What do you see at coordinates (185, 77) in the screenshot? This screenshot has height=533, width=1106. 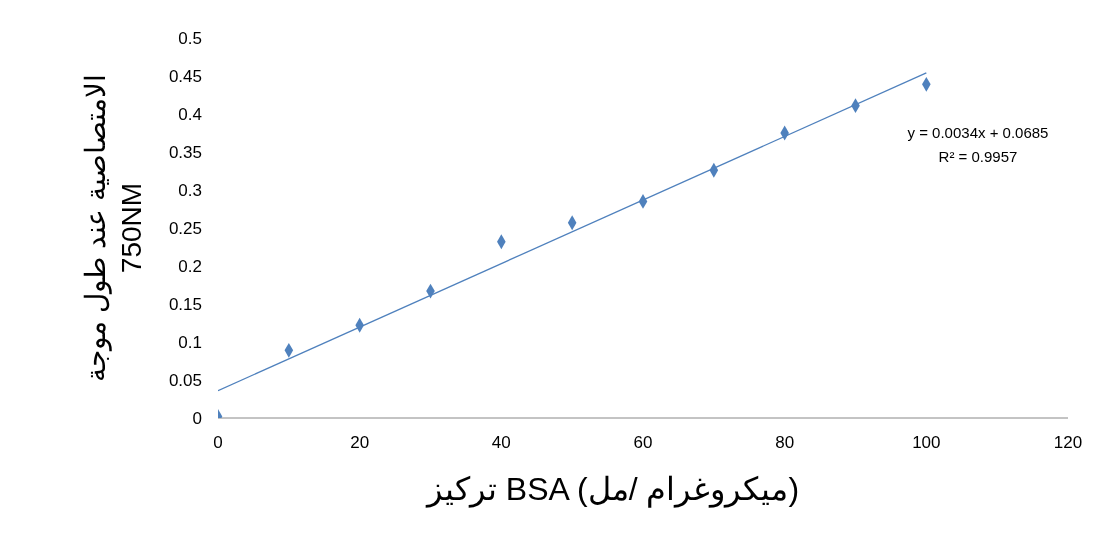 I see `y-tick-label: 0.45` at bounding box center [185, 77].